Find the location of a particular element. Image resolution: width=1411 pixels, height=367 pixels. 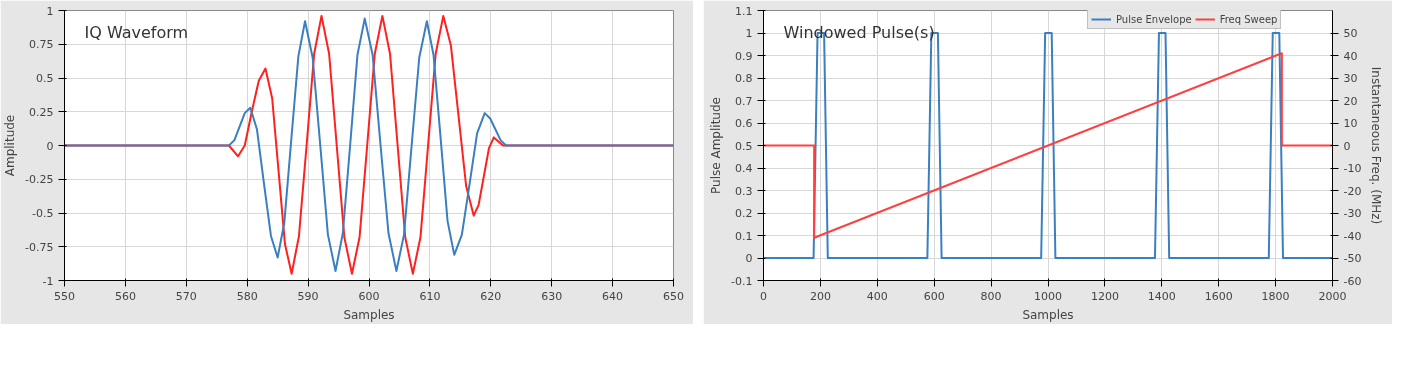

x-tick-label: 640 is located at coordinates (613, 296).